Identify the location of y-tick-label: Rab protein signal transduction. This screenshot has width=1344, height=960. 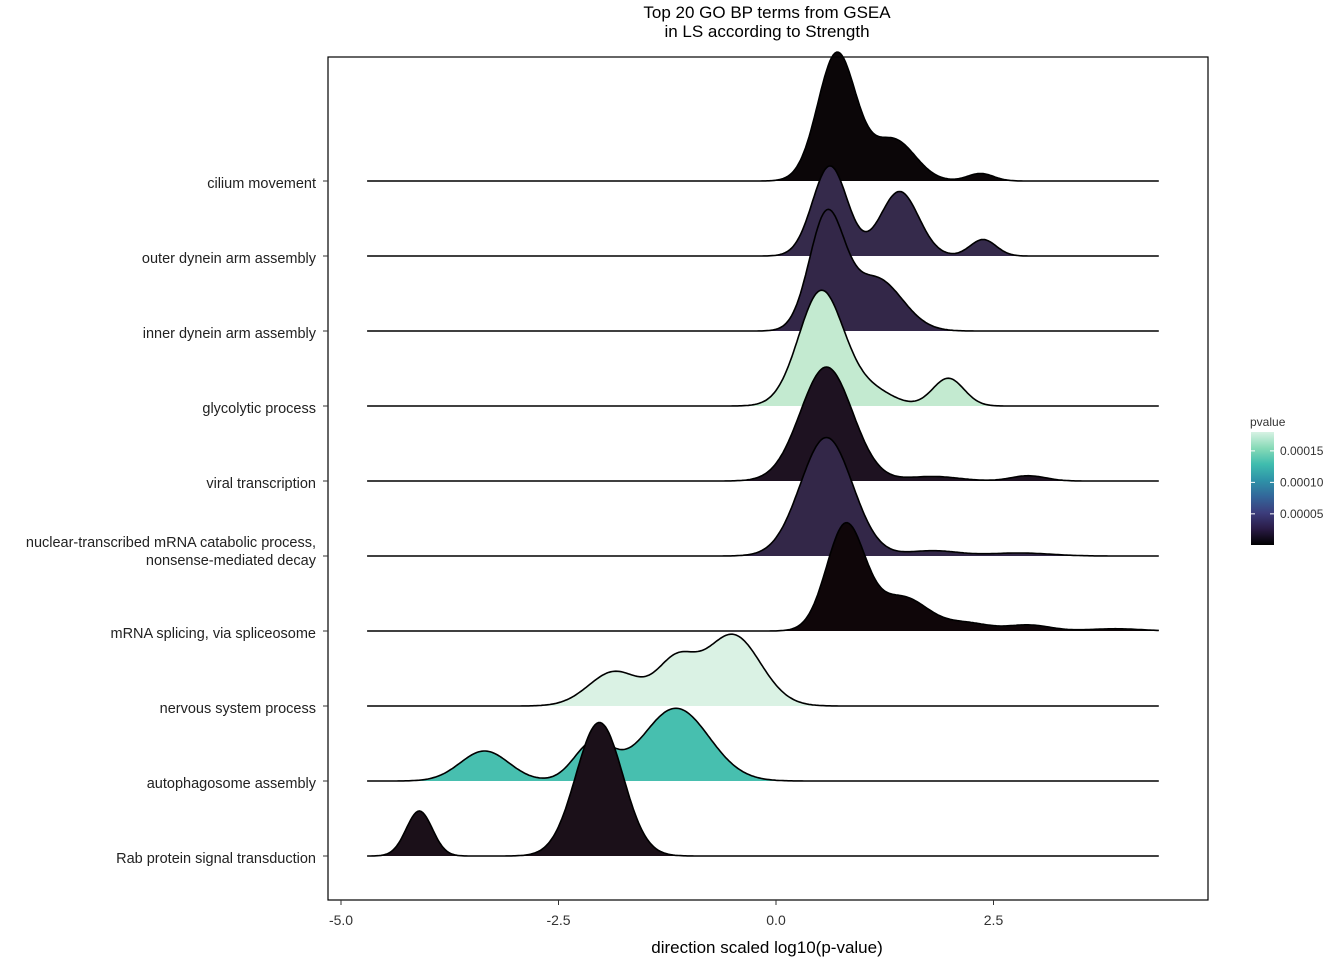
(216, 859).